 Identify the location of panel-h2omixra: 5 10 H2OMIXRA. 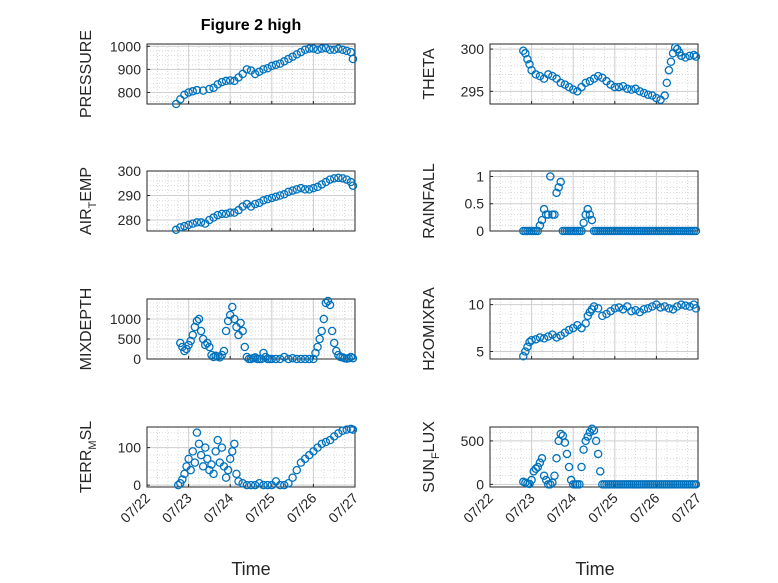
(561, 329).